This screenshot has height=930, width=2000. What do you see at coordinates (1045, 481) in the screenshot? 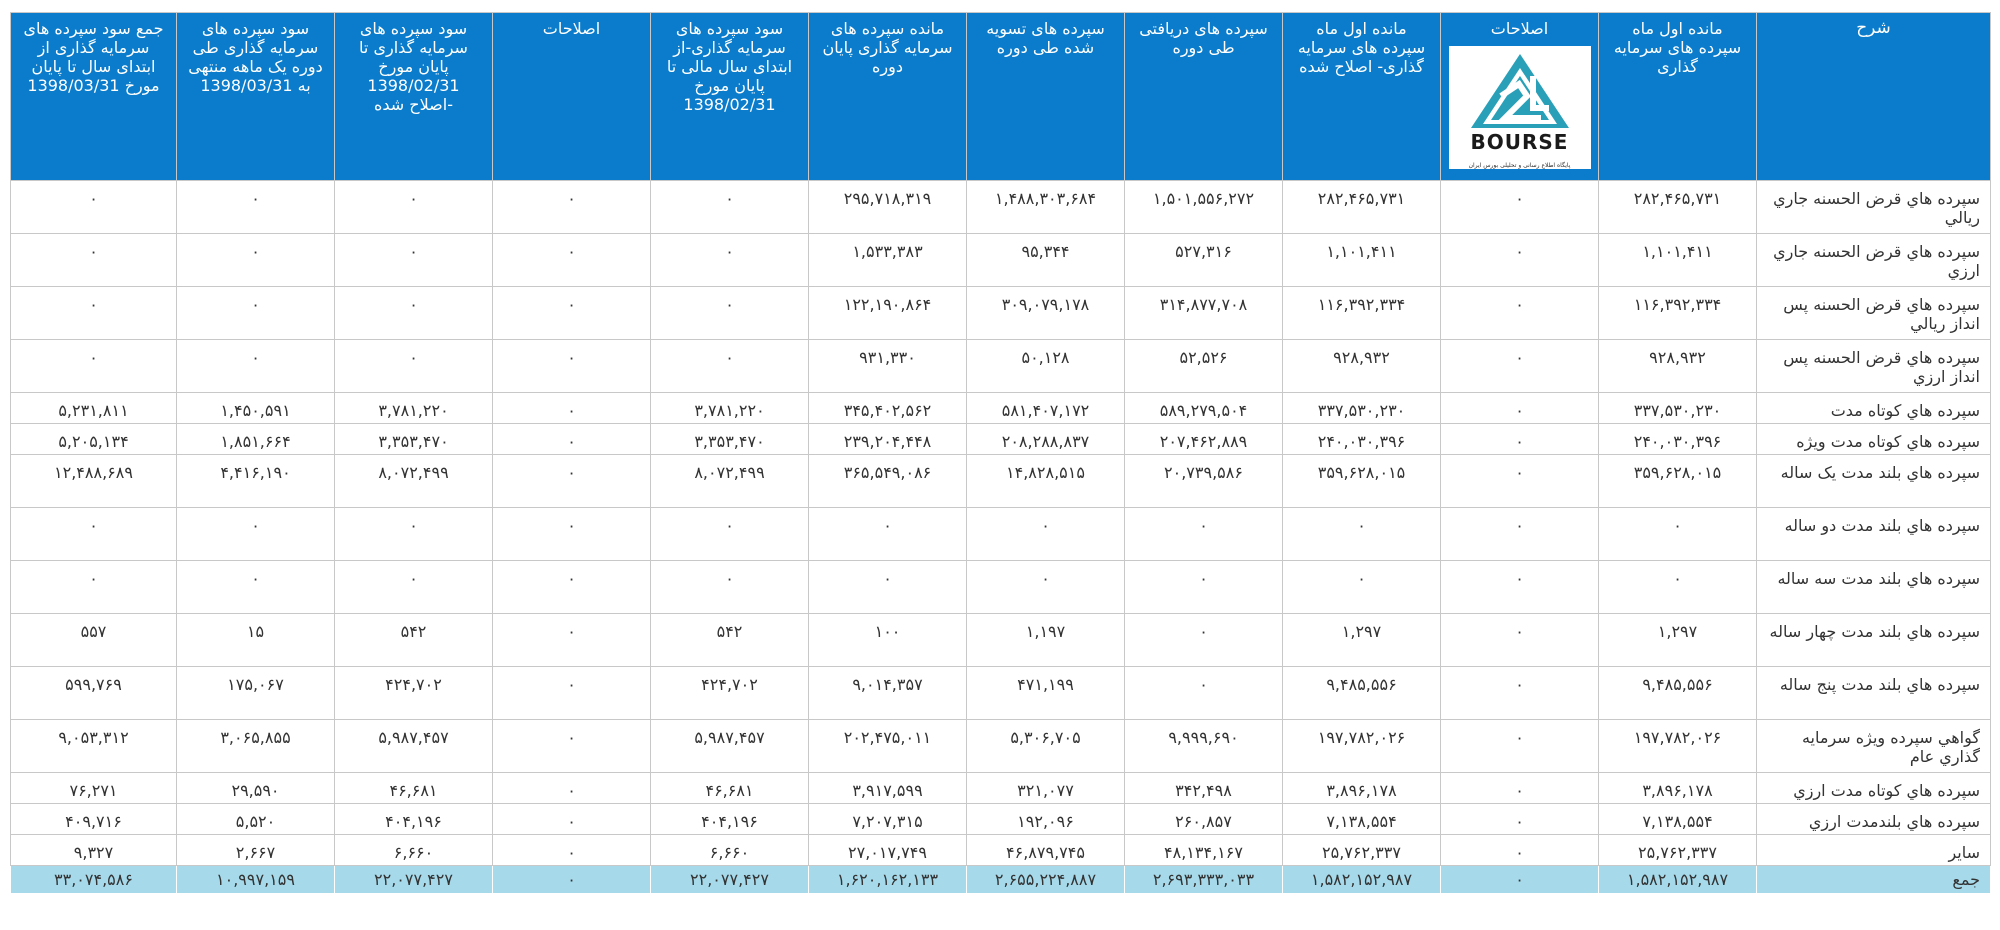
I see `cell-settled: ۱۴,۸۲۸,۵۱۵` at bounding box center [1045, 481].